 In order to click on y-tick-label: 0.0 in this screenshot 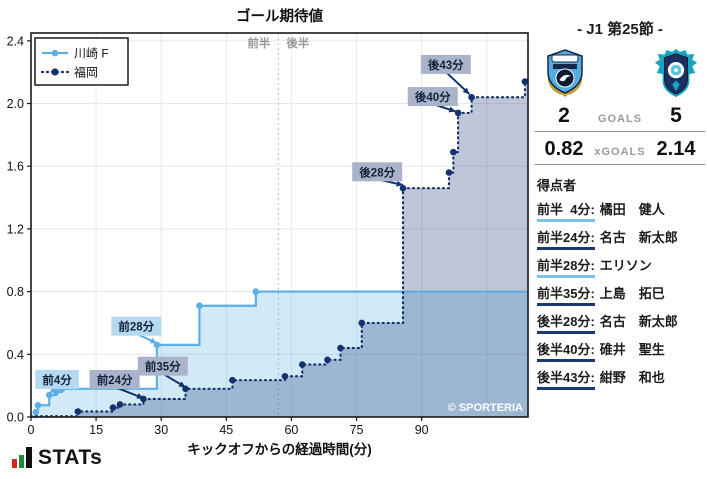, I will do `click(15, 418)`.